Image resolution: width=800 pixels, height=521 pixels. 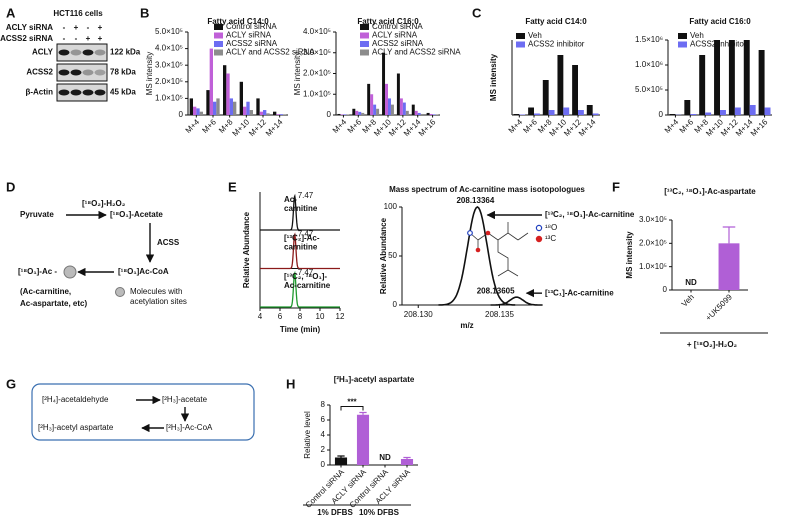 What do you see at coordinates (418, 314) in the screenshot?
I see `x-tick-label: 208.130` at bounding box center [418, 314].